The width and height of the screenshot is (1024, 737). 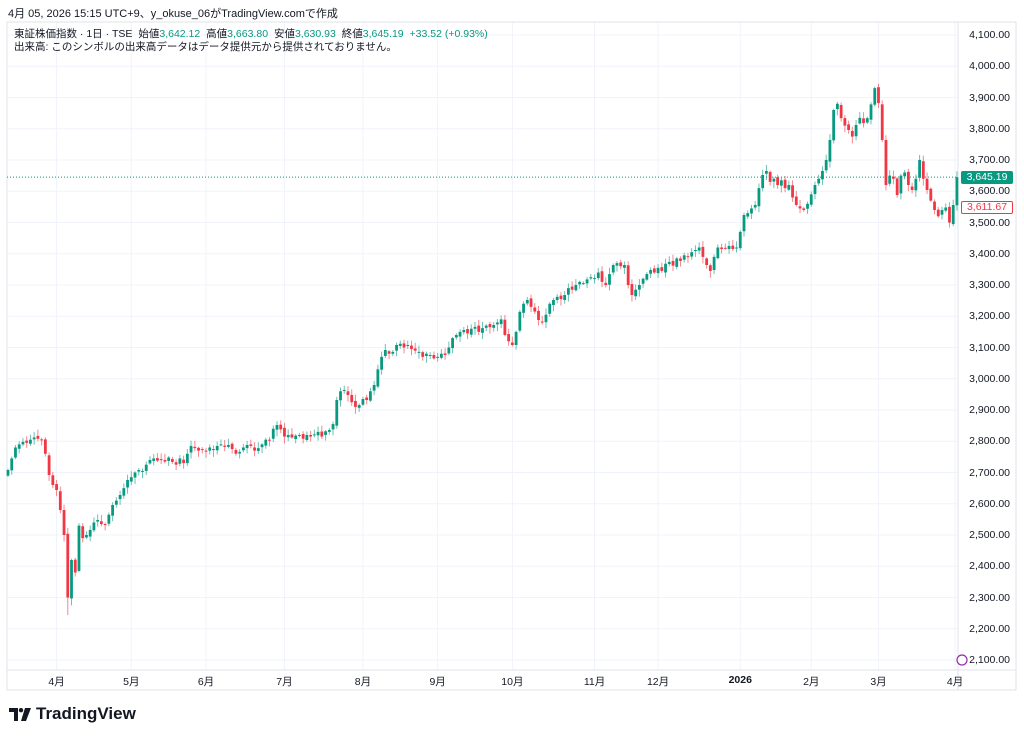 I want to click on tradingview-logo: TradingView, so click(x=72, y=714).